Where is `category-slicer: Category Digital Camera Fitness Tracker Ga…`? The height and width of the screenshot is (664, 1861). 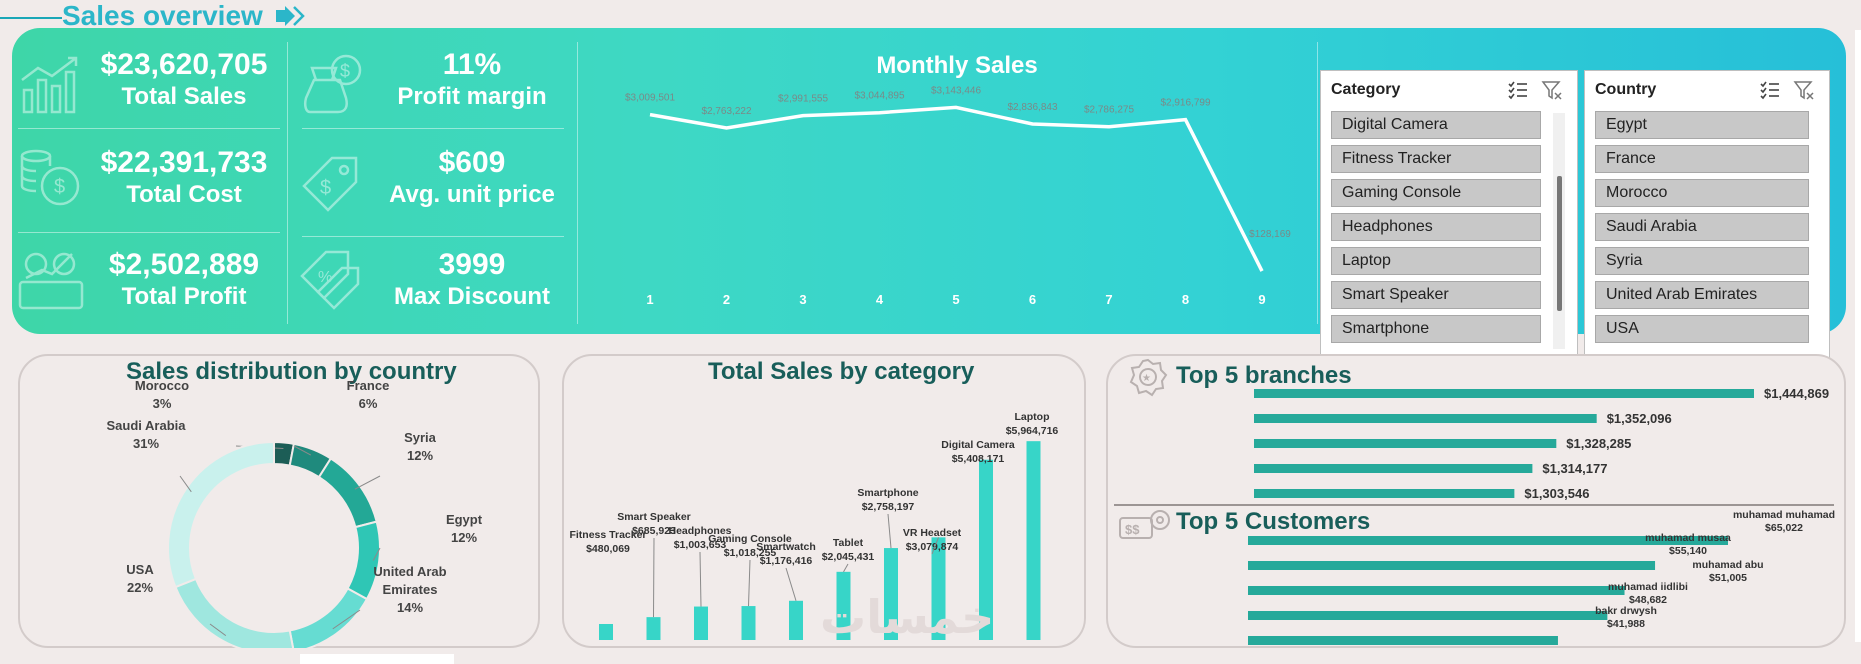 category-slicer: Category Digital Camera Fitness Tracker Ga… is located at coordinates (1449, 214).